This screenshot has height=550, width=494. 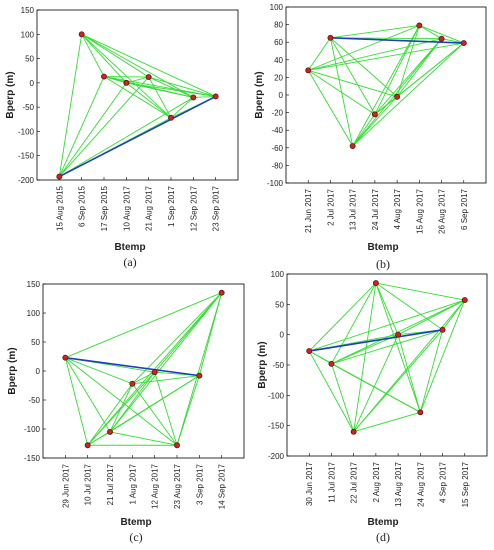 What do you see at coordinates (277, 148) in the screenshot?
I see `y-tick-label: -60` at bounding box center [277, 148].